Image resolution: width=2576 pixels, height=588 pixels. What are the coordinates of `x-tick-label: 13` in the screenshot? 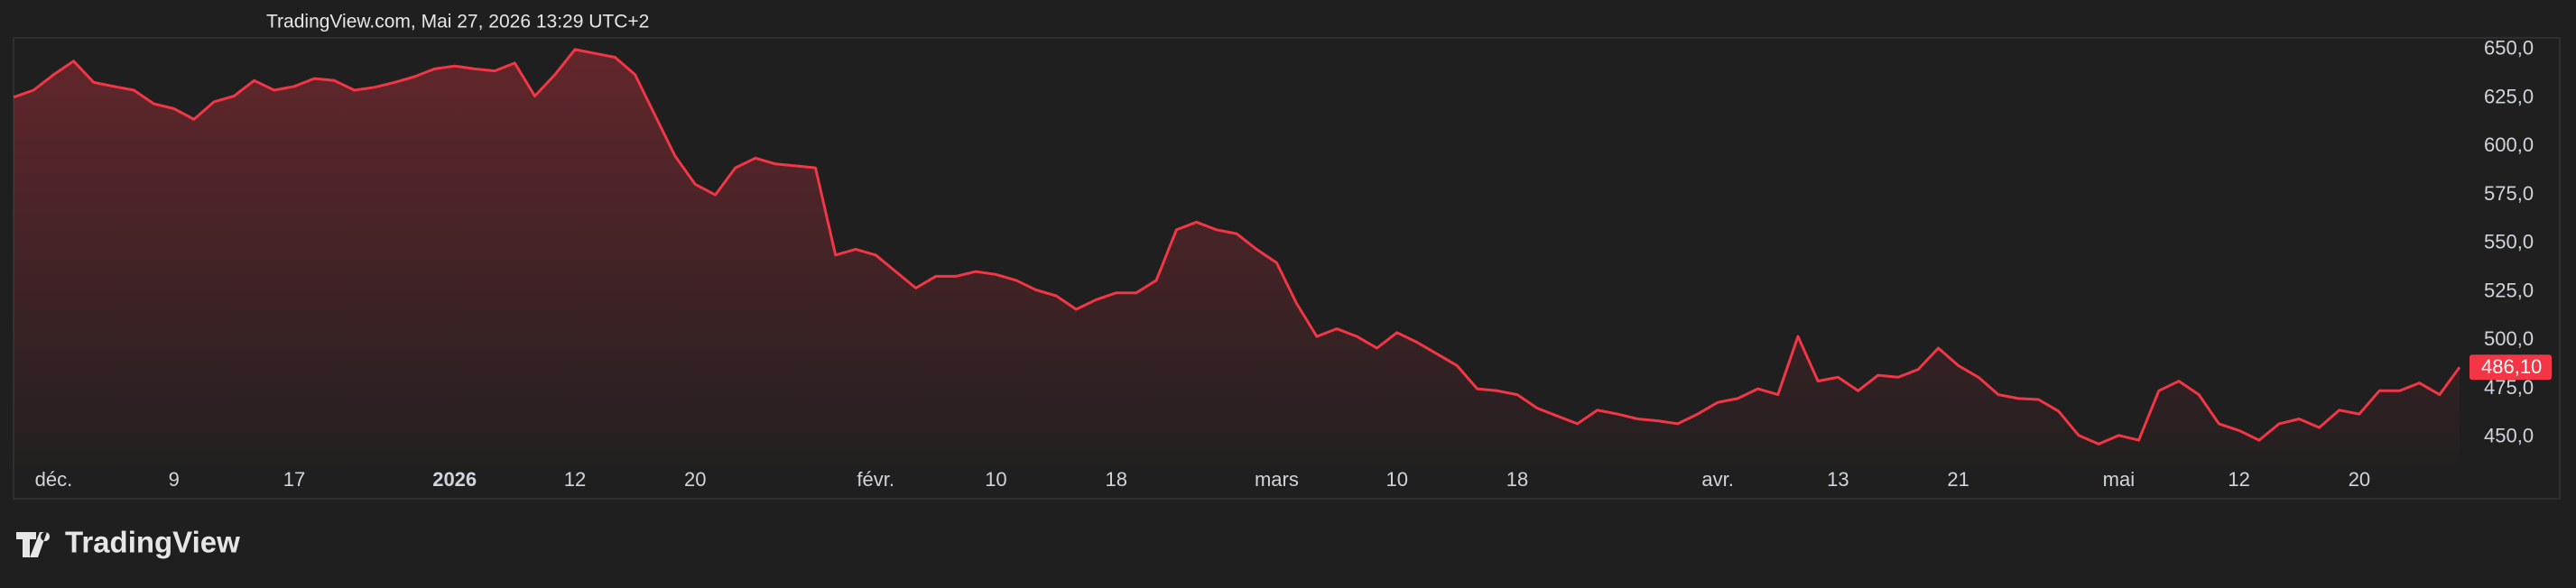 It's located at (1838, 479).